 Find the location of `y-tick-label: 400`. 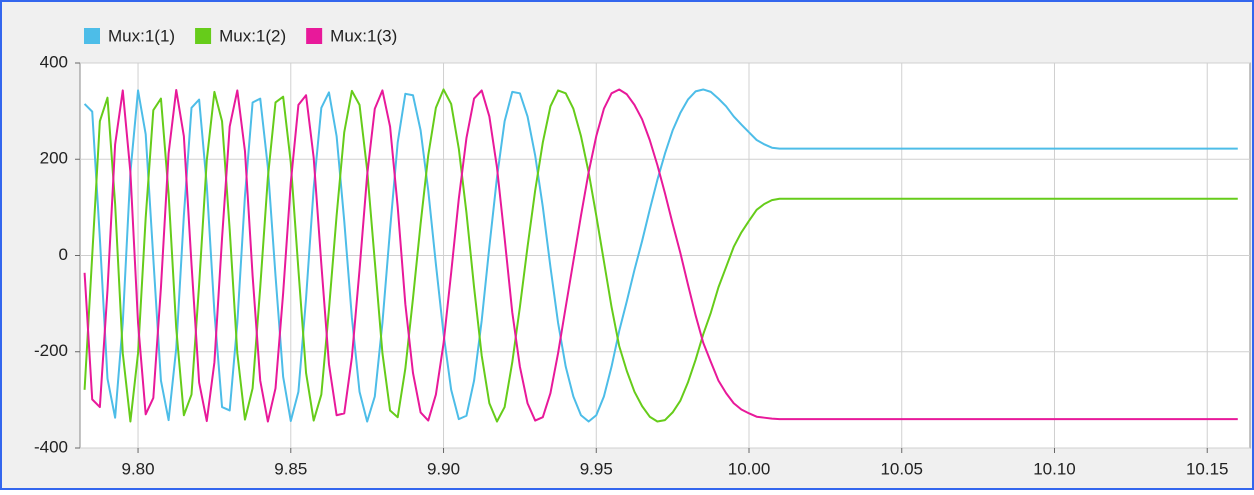

y-tick-label: 400 is located at coordinates (54, 61).